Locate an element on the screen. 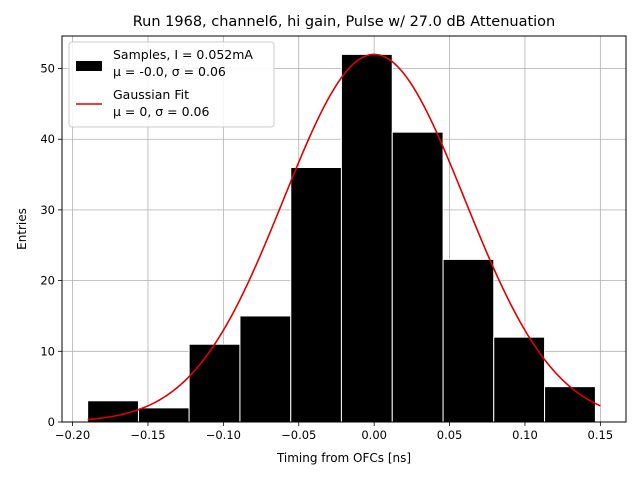 This screenshot has height=484, width=640. x-tick-label: −0.15 is located at coordinates (147, 435).